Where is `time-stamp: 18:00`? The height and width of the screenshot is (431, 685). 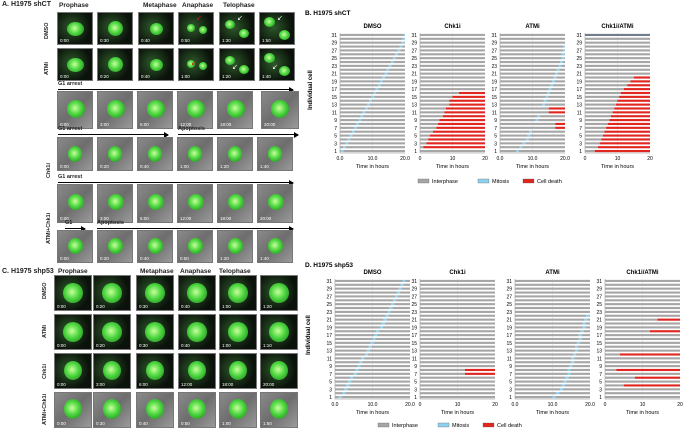 time-stamp: 18:00 is located at coordinates (228, 384).